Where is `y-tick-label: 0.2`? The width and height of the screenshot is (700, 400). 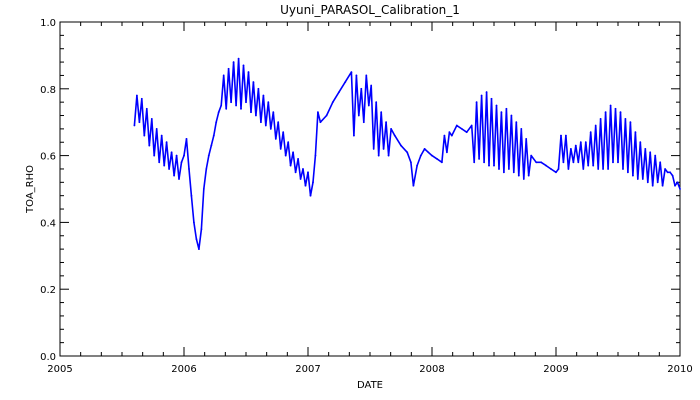
y-tick-label: 0.2 is located at coordinates (48, 290).